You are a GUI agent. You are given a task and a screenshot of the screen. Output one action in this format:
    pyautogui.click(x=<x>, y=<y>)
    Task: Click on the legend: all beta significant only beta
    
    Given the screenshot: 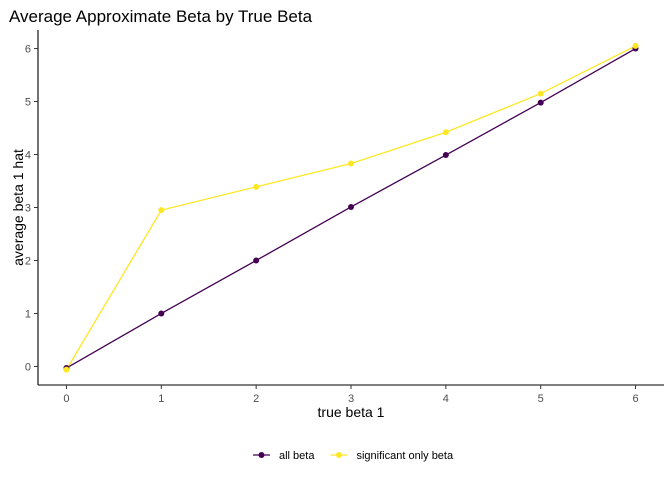 What is the action you would take?
    pyautogui.click(x=353, y=456)
    